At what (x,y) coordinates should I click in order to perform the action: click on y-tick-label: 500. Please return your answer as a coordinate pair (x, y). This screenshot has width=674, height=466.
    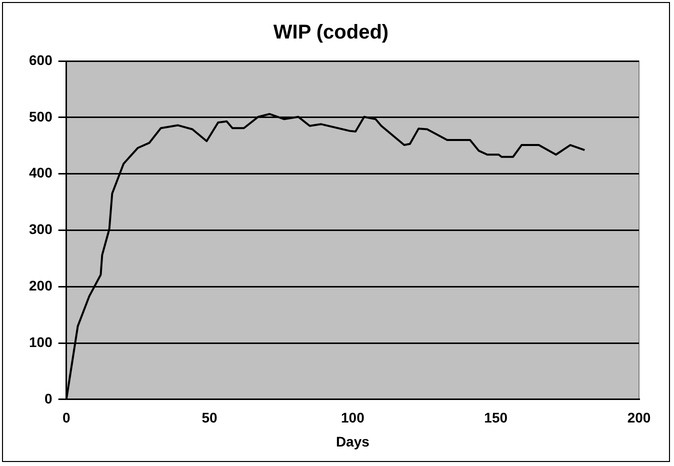
    Looking at the image, I should click on (41, 116).